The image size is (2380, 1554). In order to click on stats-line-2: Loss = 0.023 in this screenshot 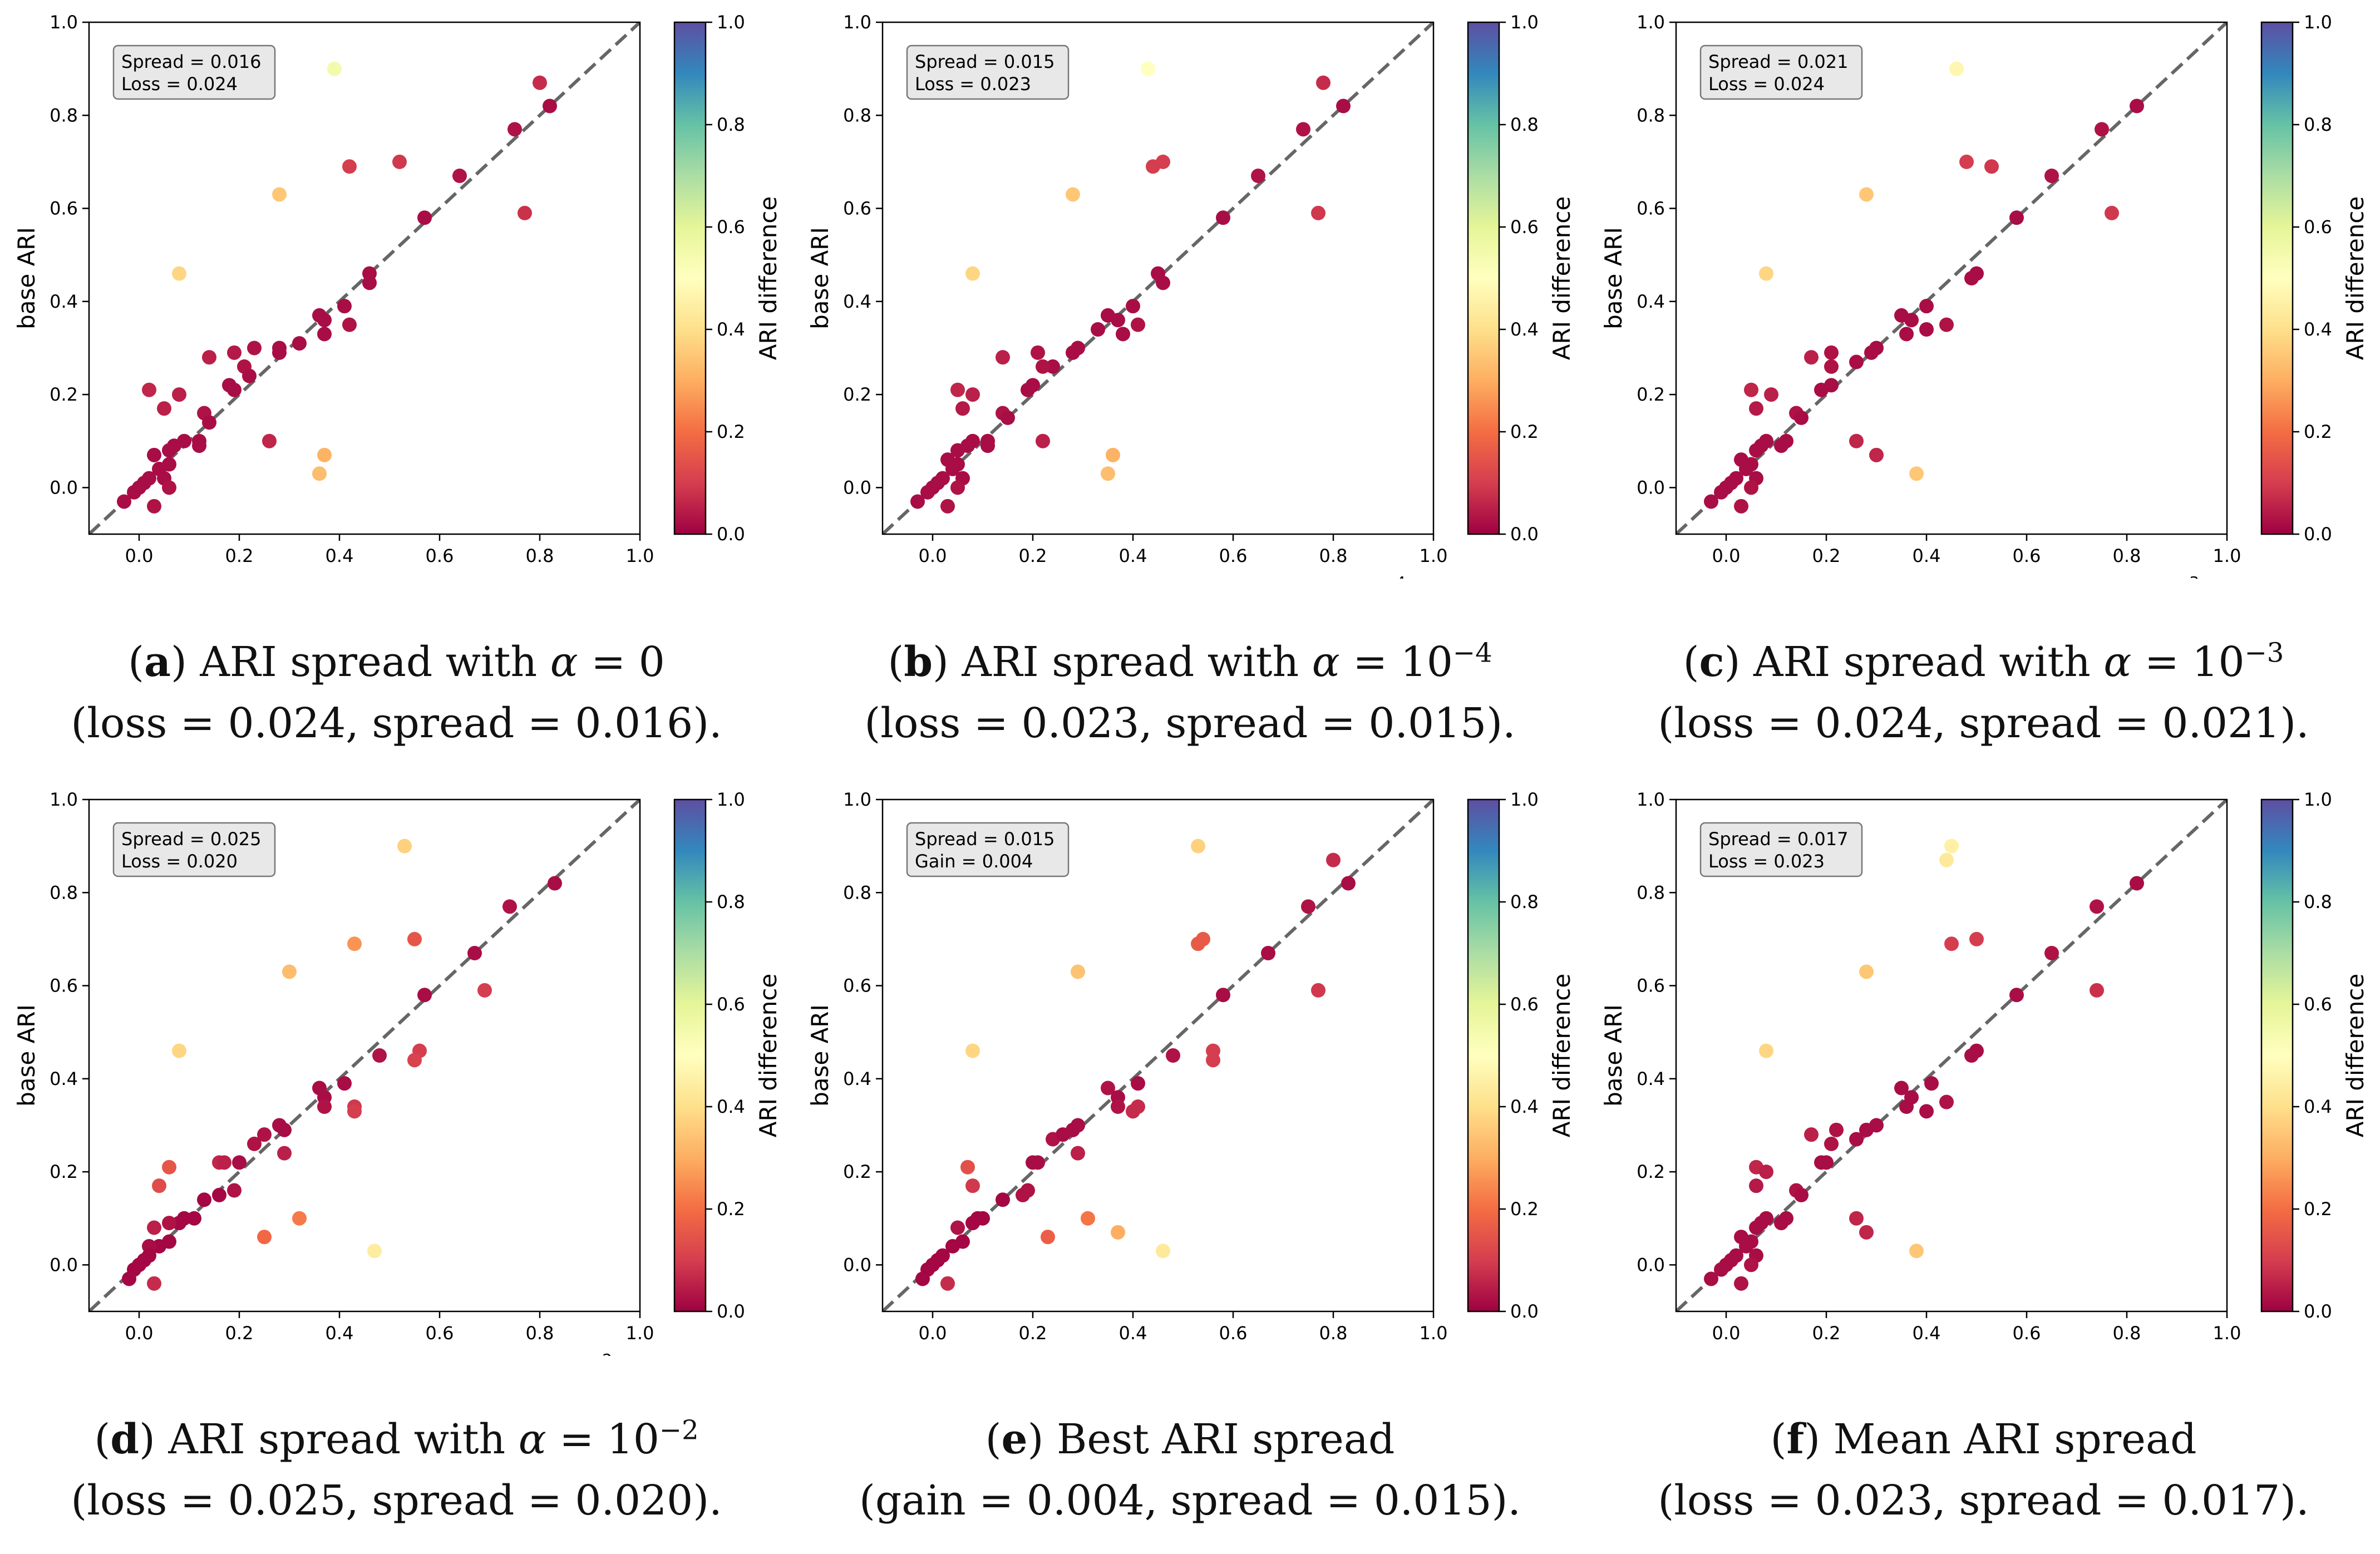, I will do `click(1766, 861)`.